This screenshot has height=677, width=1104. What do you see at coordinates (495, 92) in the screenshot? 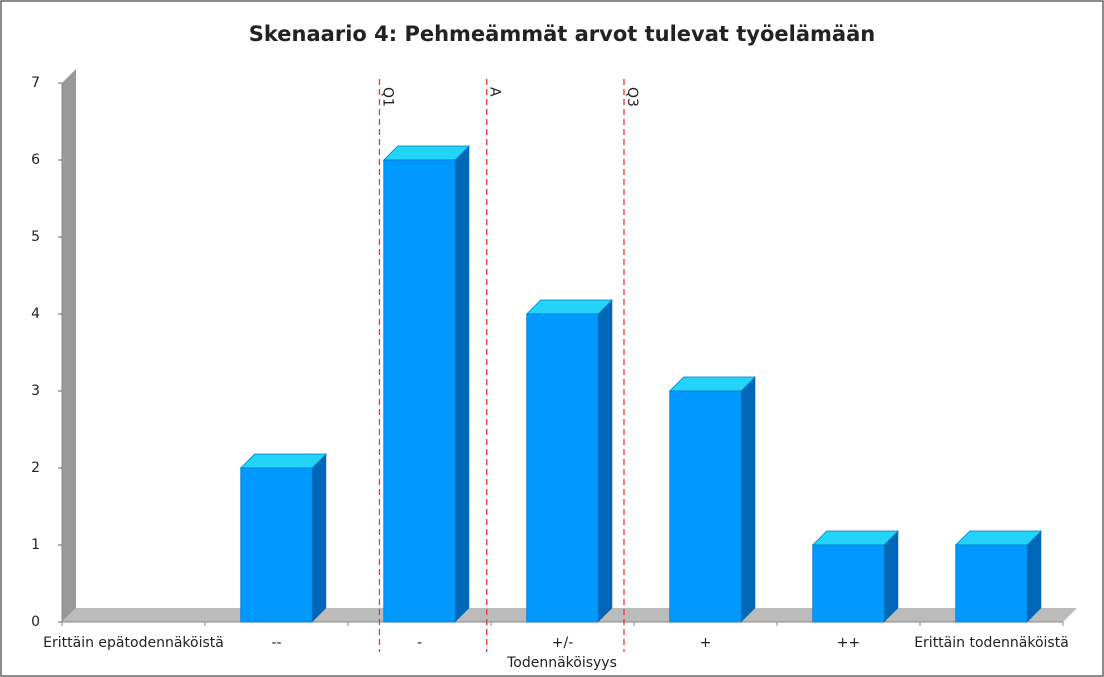
I see `marker-label: A` at bounding box center [495, 92].